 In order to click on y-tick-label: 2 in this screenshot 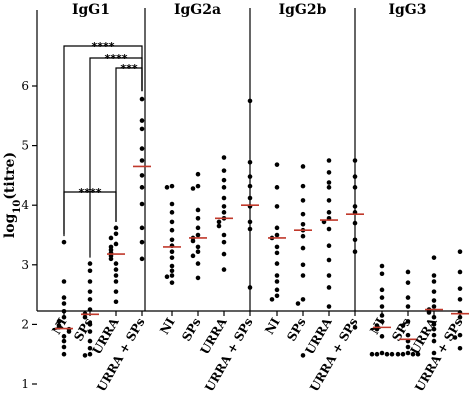, I will do `click(25, 324)`.